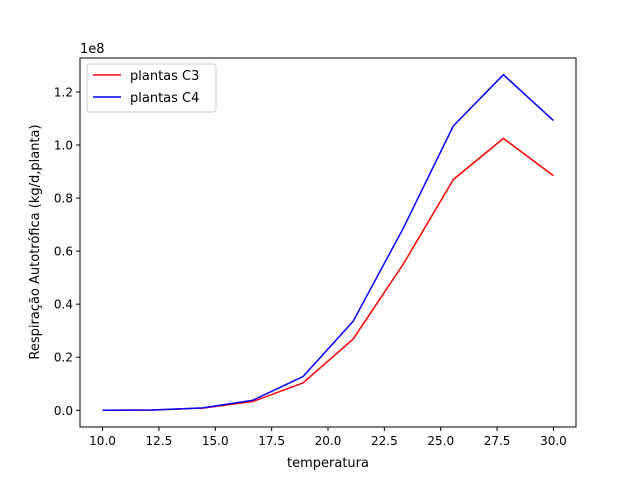 The height and width of the screenshot is (480, 640). What do you see at coordinates (164, 98) in the screenshot?
I see `legend-label-c4: plantas C4` at bounding box center [164, 98].